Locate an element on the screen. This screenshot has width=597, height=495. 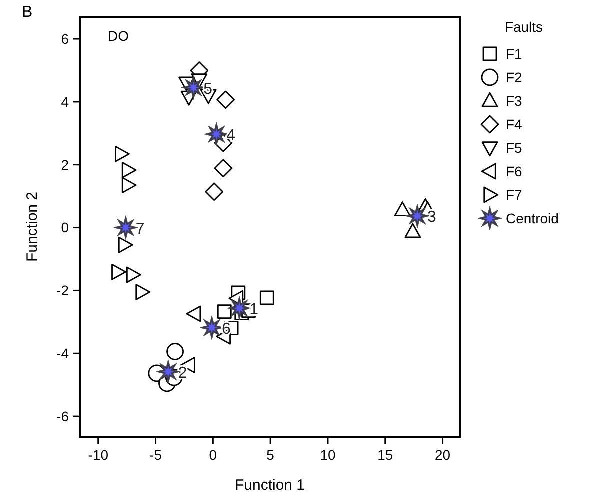
y-tick-label: 0 is located at coordinates (65, 228).